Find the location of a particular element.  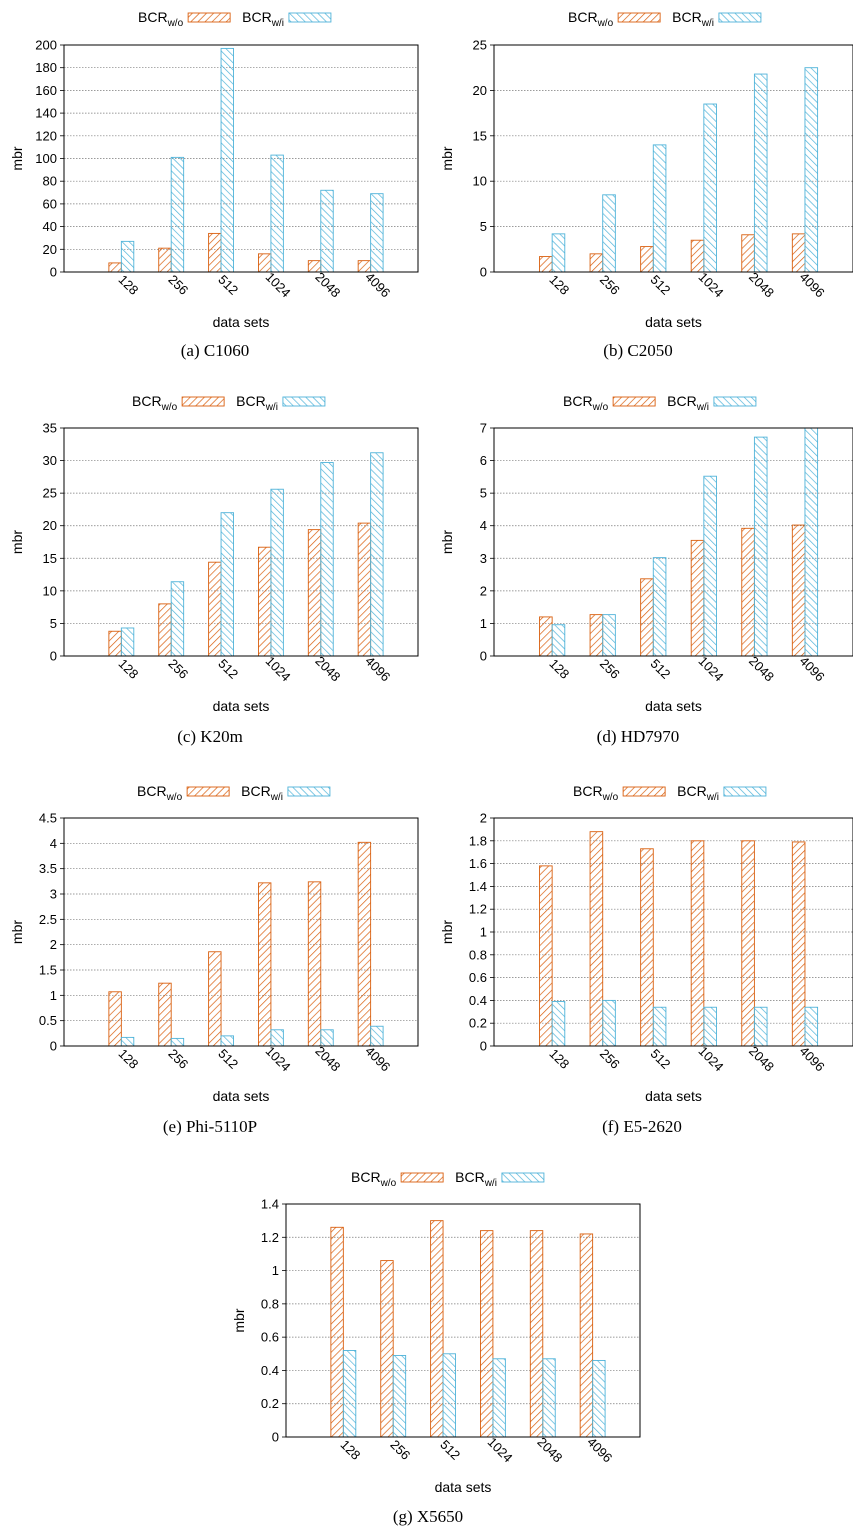

y-tick-label: 10 is located at coordinates (50, 590).